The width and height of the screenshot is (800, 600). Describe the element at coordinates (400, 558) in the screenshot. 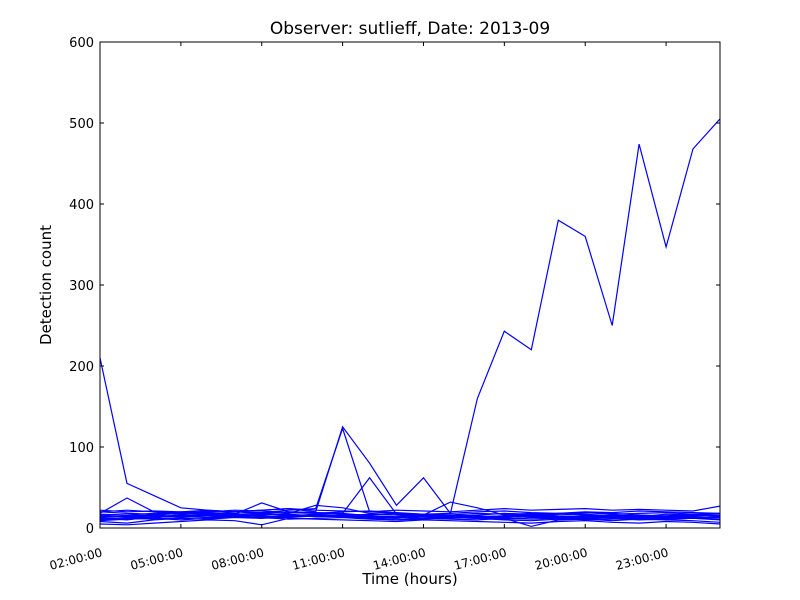

I see `x-tick-label: 14:00:00` at that location.